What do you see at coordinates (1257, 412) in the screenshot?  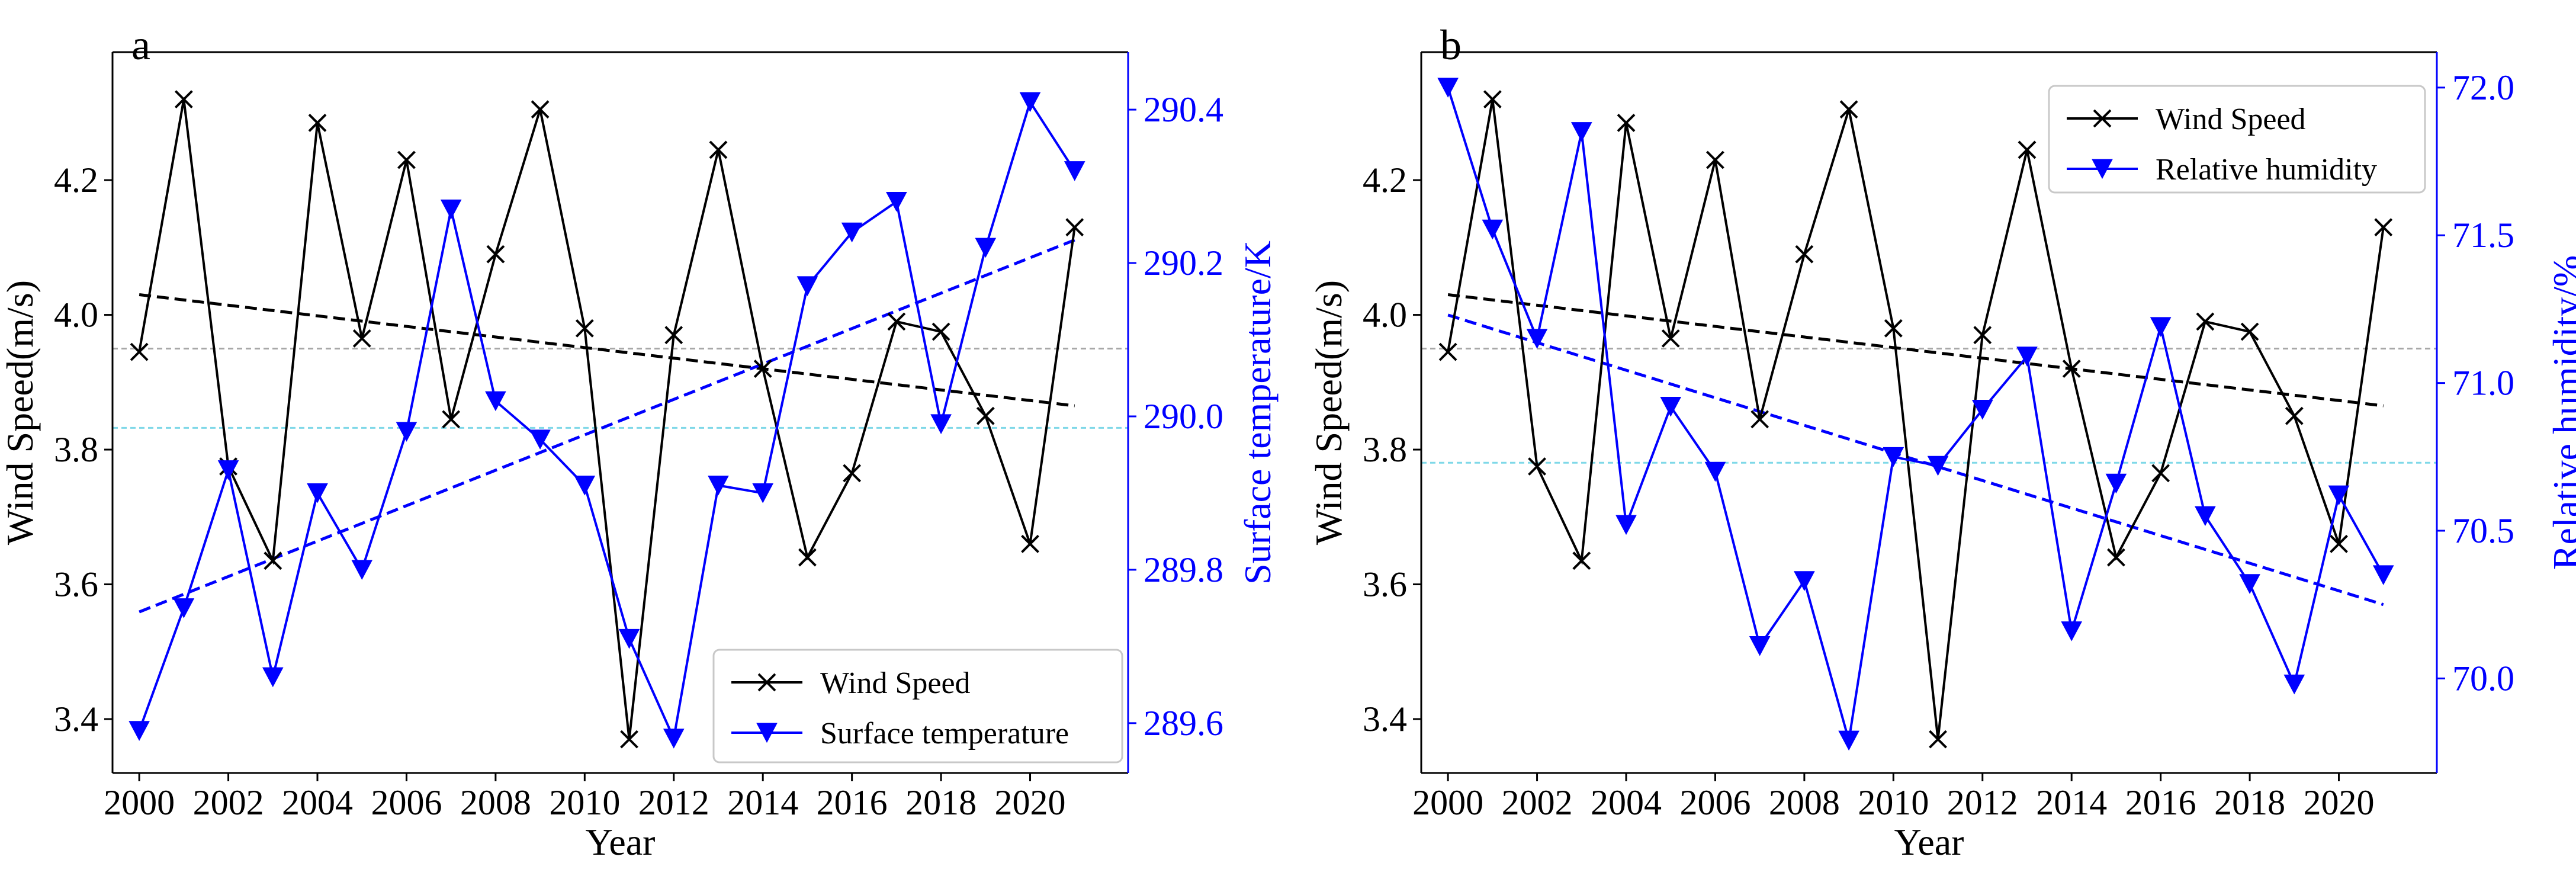 I see `y-right-axis-title: Surface temperature/K` at bounding box center [1257, 412].